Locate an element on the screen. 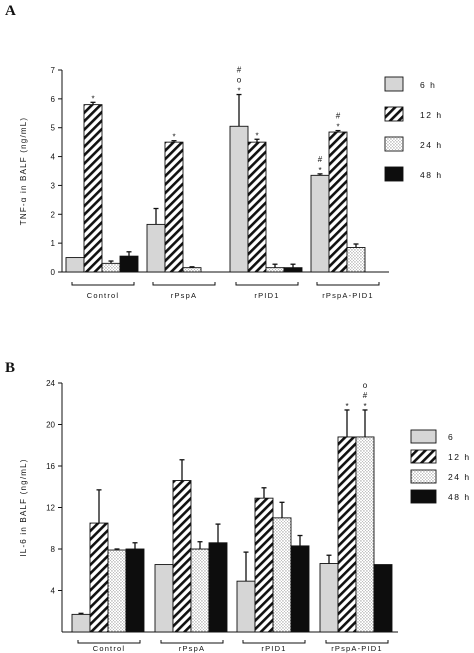 Image resolution: width=474 pixels, height=653 pixels. panel-label-a: A is located at coordinates (10, 11).